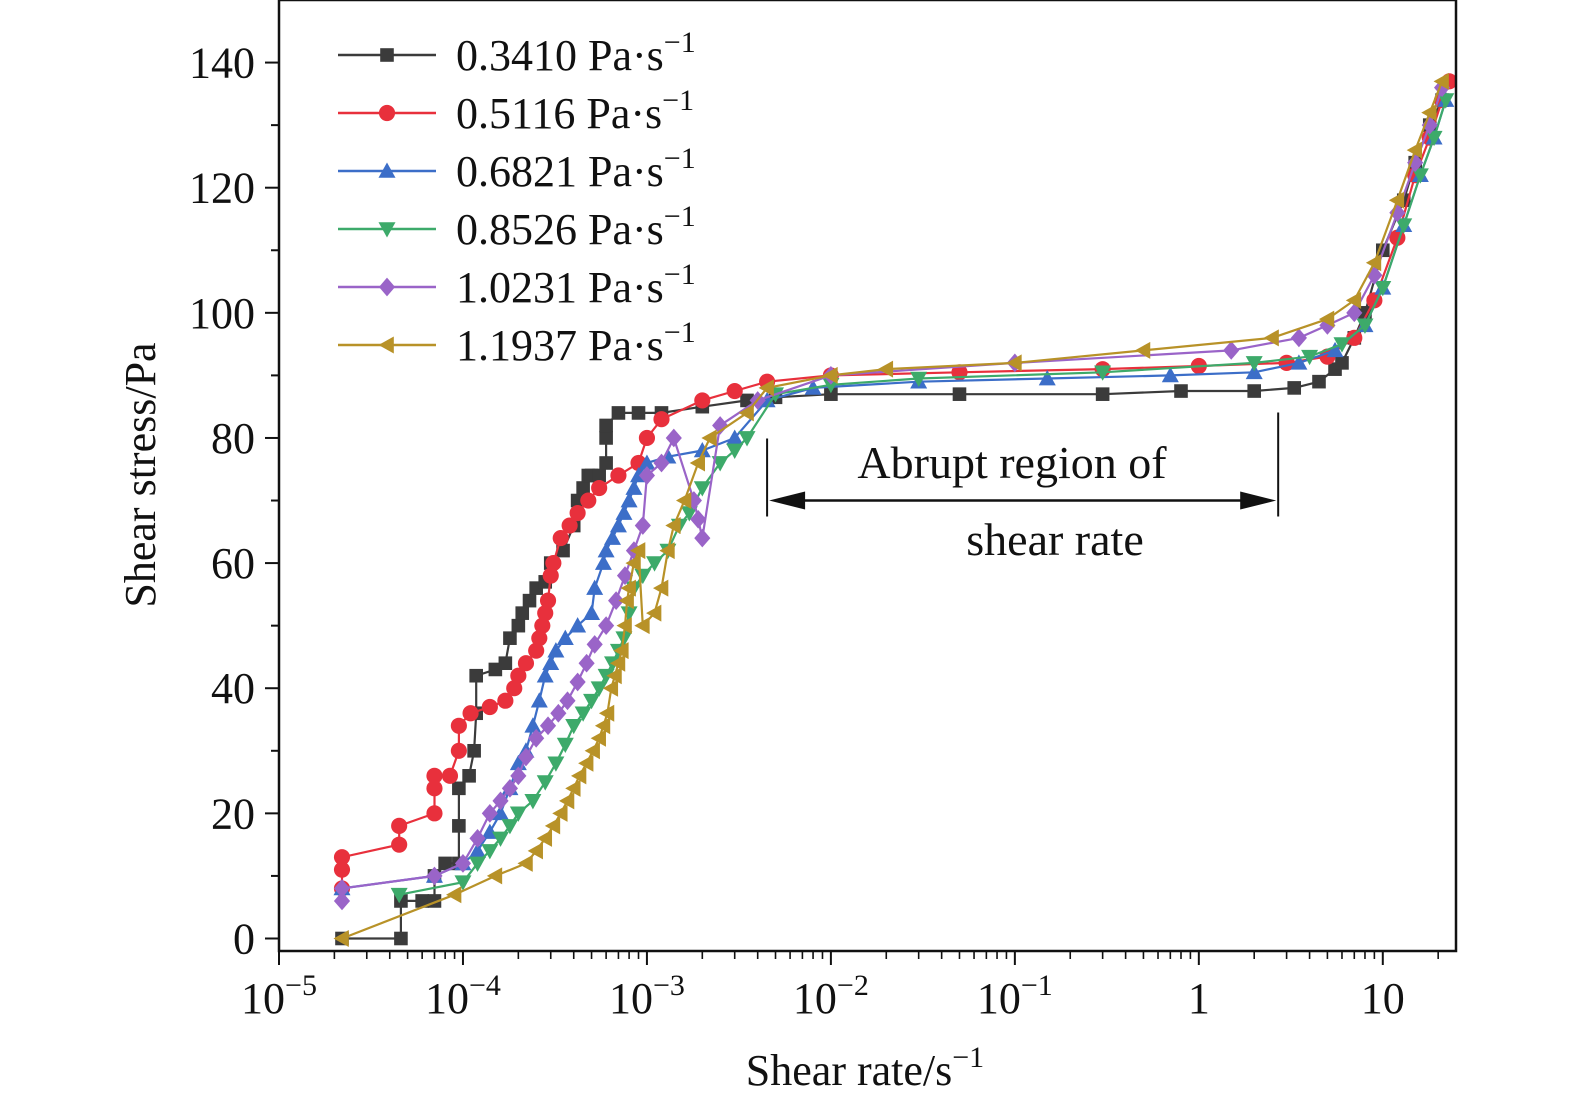 The image size is (1575, 1096). What do you see at coordinates (517, 343) in the screenshot?
I see `legend-item: 1.1937 Pa·s−1` at bounding box center [517, 343].